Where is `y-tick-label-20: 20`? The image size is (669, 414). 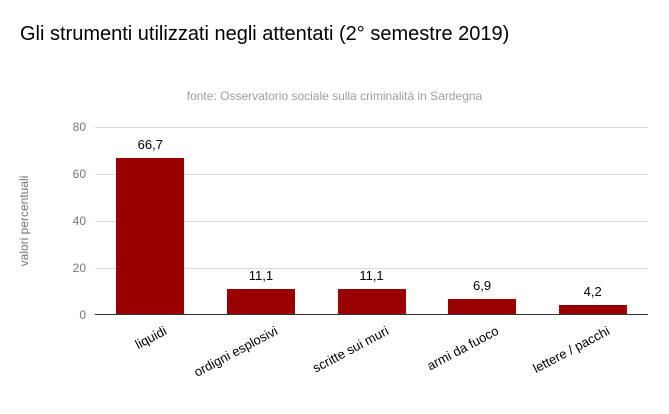 y-tick-label-20: 20 is located at coordinates (79, 268).